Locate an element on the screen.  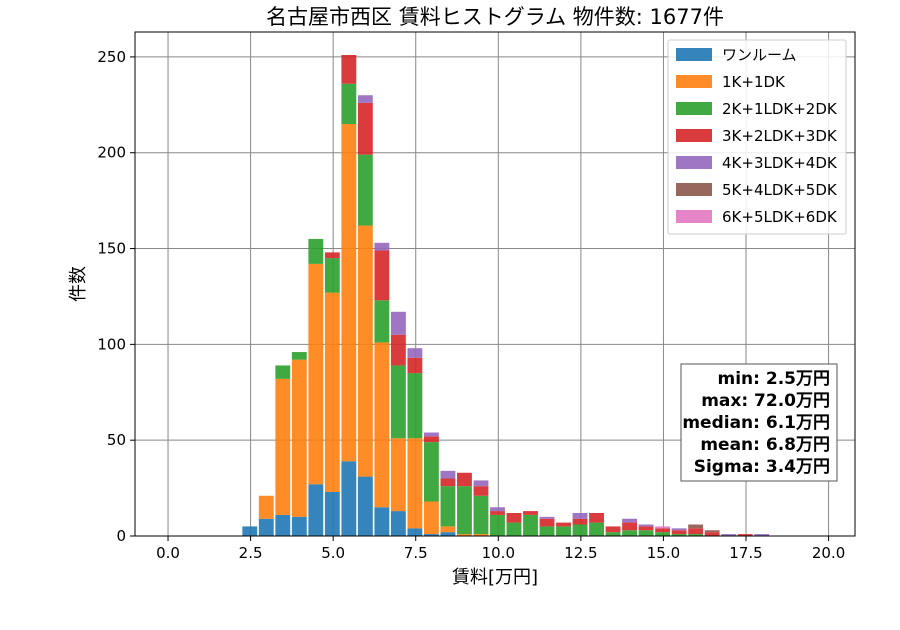
legend-label: 3K+2LDK+3DK is located at coordinates (780, 136).